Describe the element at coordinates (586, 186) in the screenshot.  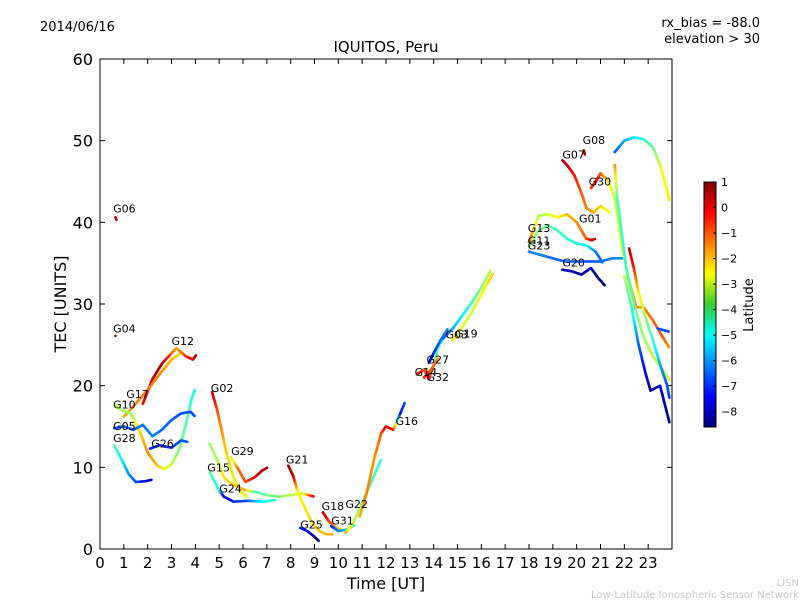
I see `track-g07` at that location.